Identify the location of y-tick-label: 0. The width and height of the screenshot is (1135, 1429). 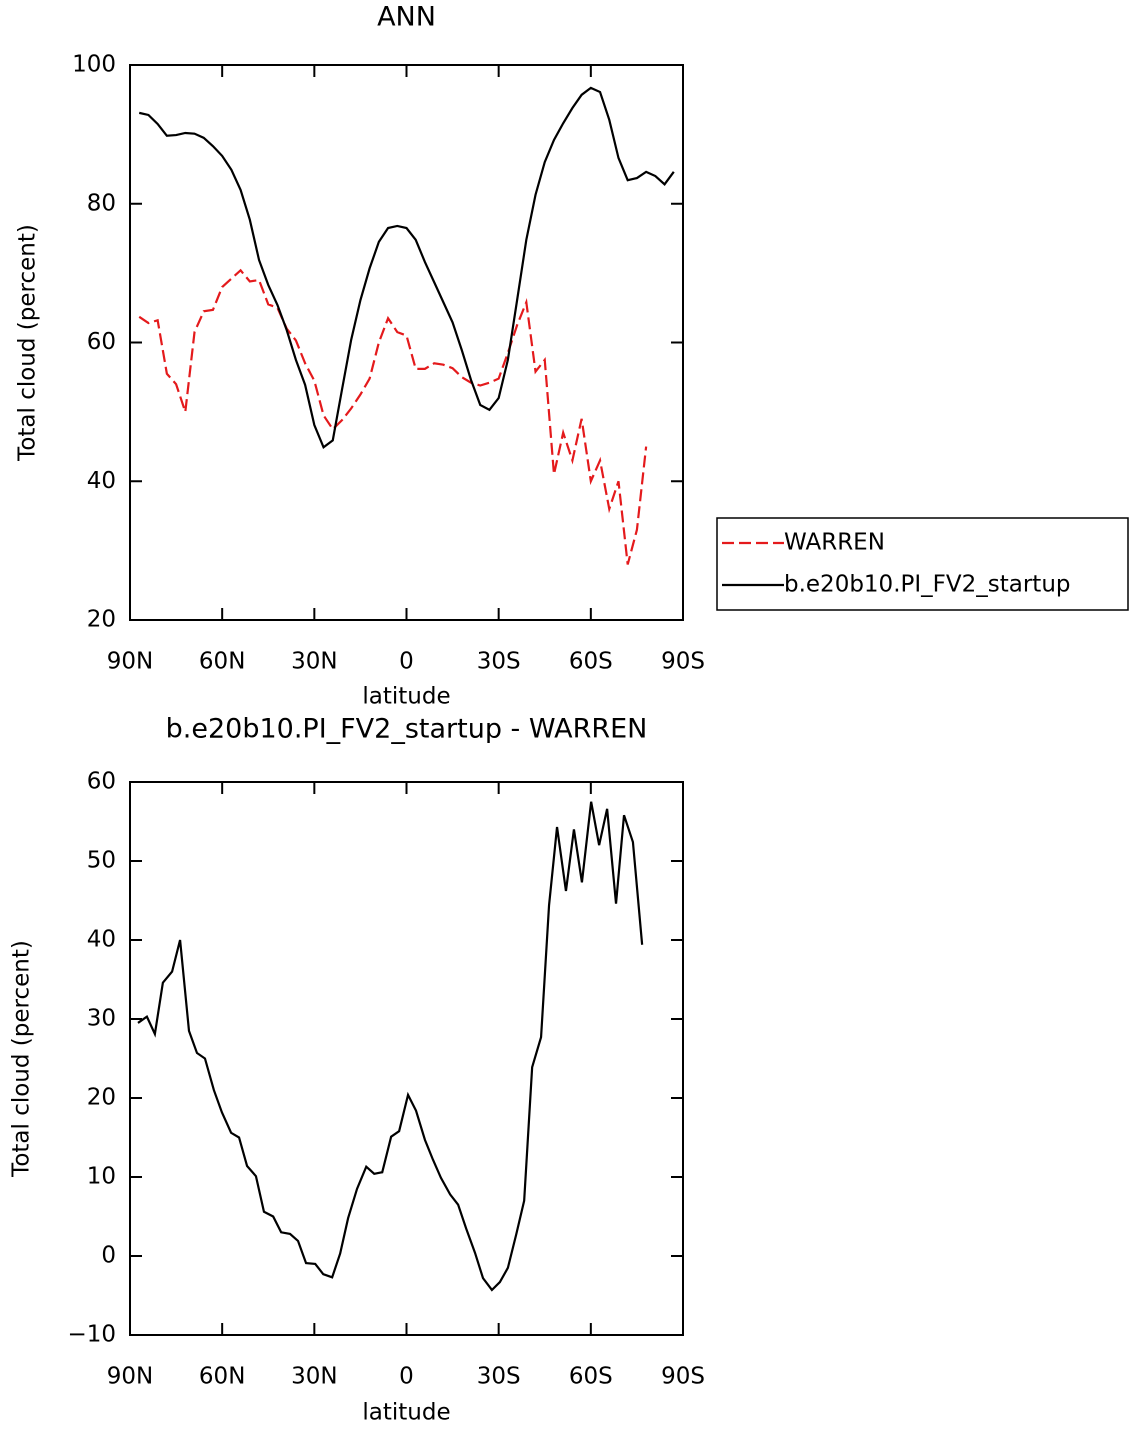
(108, 1256).